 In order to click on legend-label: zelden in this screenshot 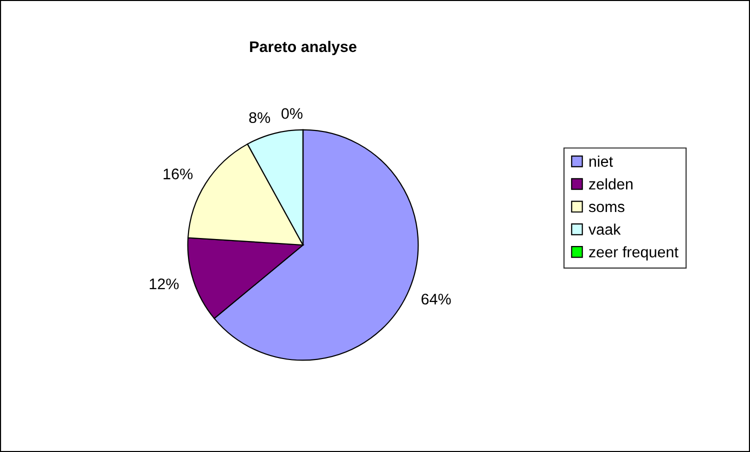, I will do `click(610, 184)`.